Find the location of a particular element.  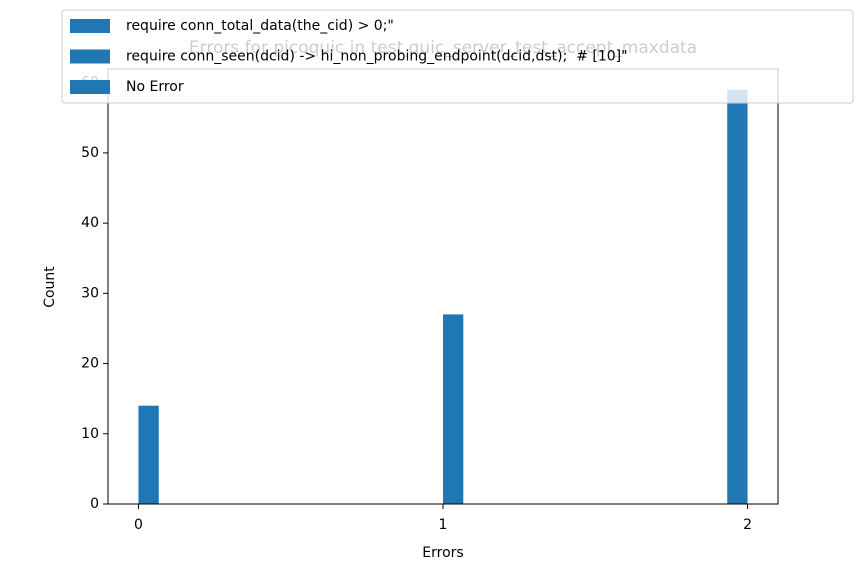

y-axis-label: Count is located at coordinates (50, 287).